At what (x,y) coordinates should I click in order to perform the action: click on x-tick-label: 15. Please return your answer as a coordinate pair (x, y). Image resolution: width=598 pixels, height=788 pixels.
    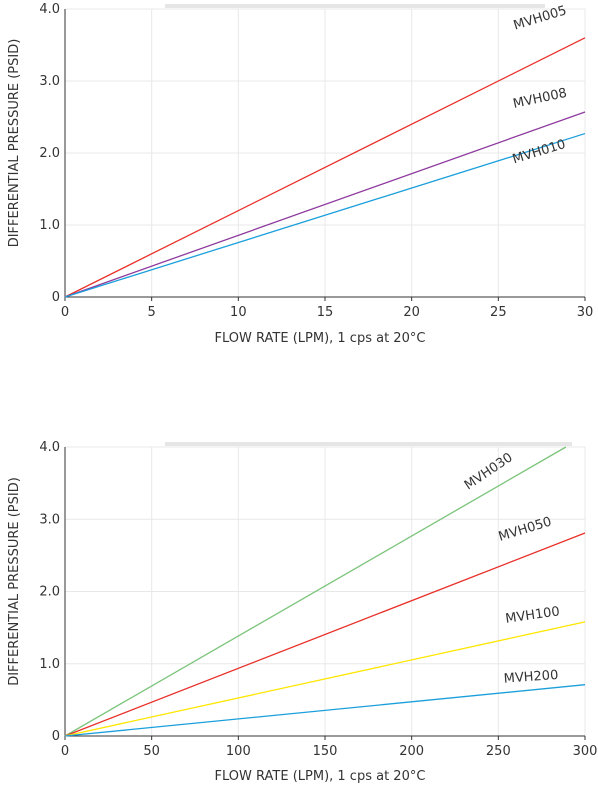
    Looking at the image, I should click on (325, 312).